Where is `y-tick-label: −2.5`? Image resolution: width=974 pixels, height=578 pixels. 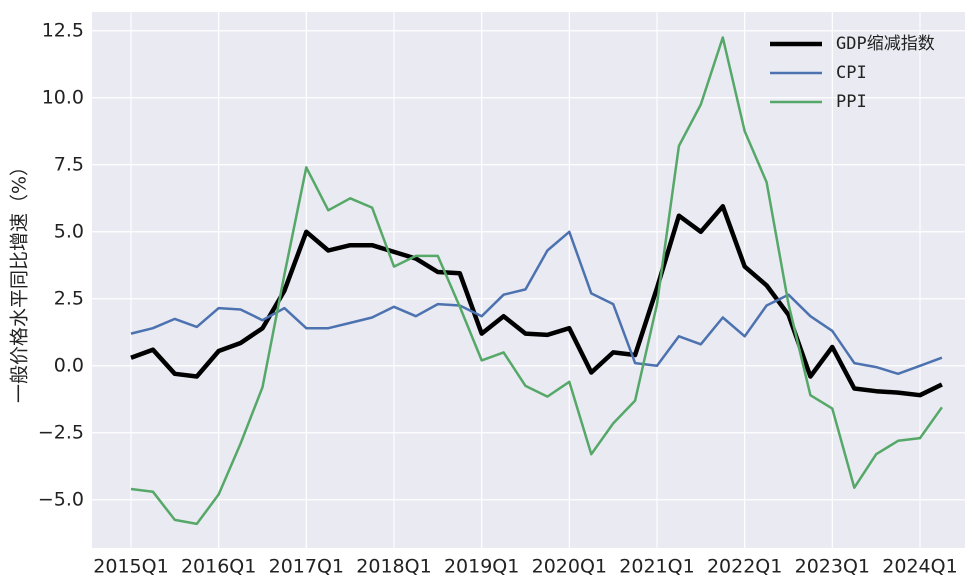 y-tick-label: −2.5 is located at coordinates (61, 432).